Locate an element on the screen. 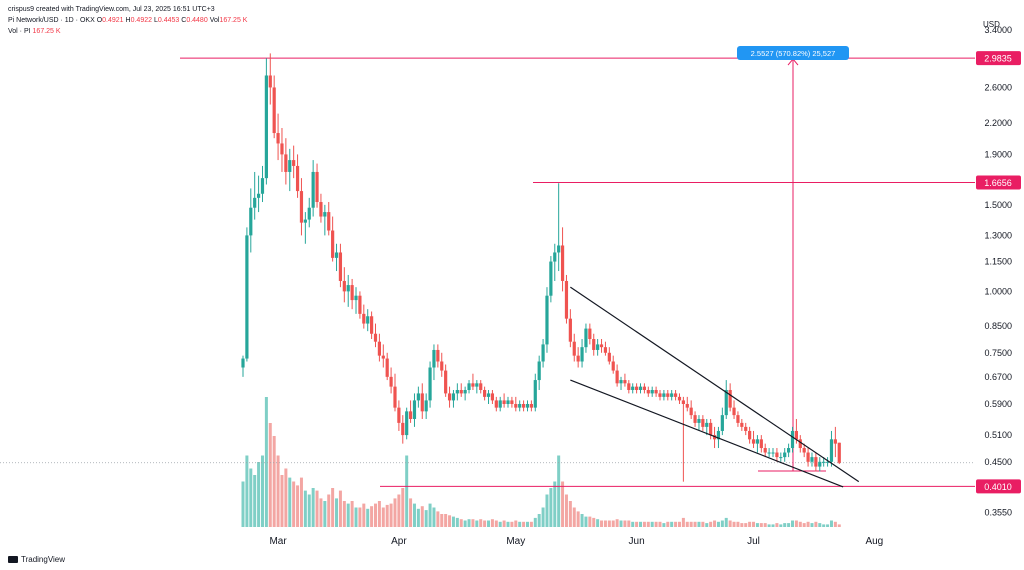 Image resolution: width=1024 pixels, height=570 pixels. y-tick-label: 1.3000 is located at coordinates (998, 235).